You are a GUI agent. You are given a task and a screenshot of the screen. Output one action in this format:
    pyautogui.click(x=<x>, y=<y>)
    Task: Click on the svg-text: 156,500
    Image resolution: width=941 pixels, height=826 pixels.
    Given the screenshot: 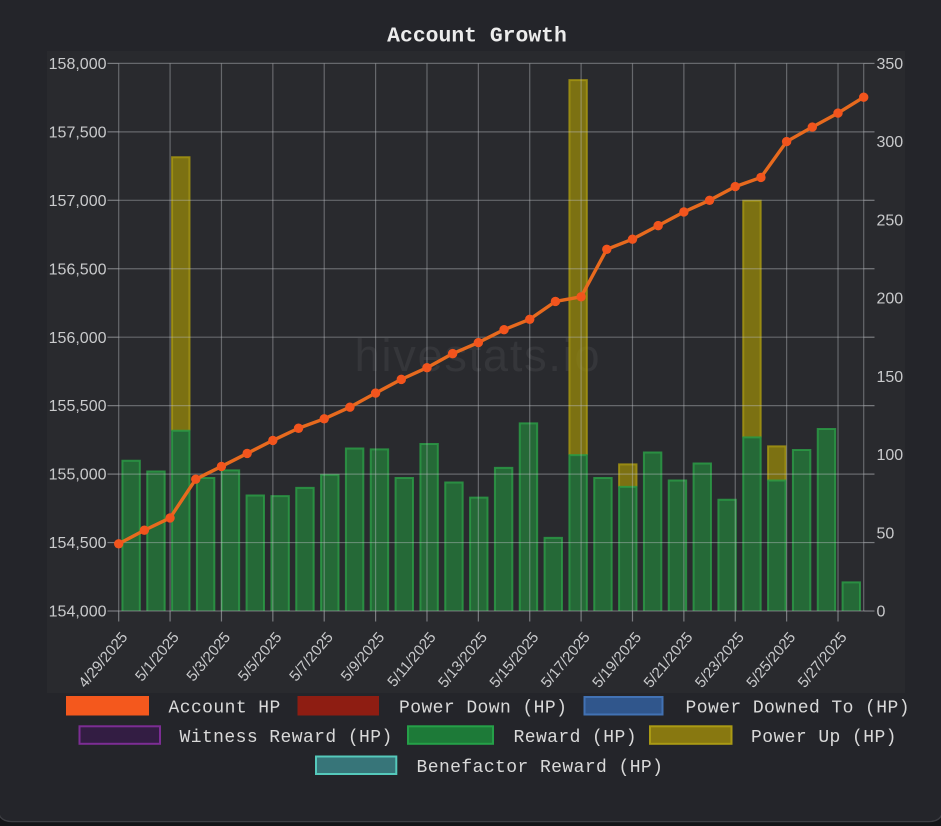 What is the action you would take?
    pyautogui.click(x=78, y=269)
    